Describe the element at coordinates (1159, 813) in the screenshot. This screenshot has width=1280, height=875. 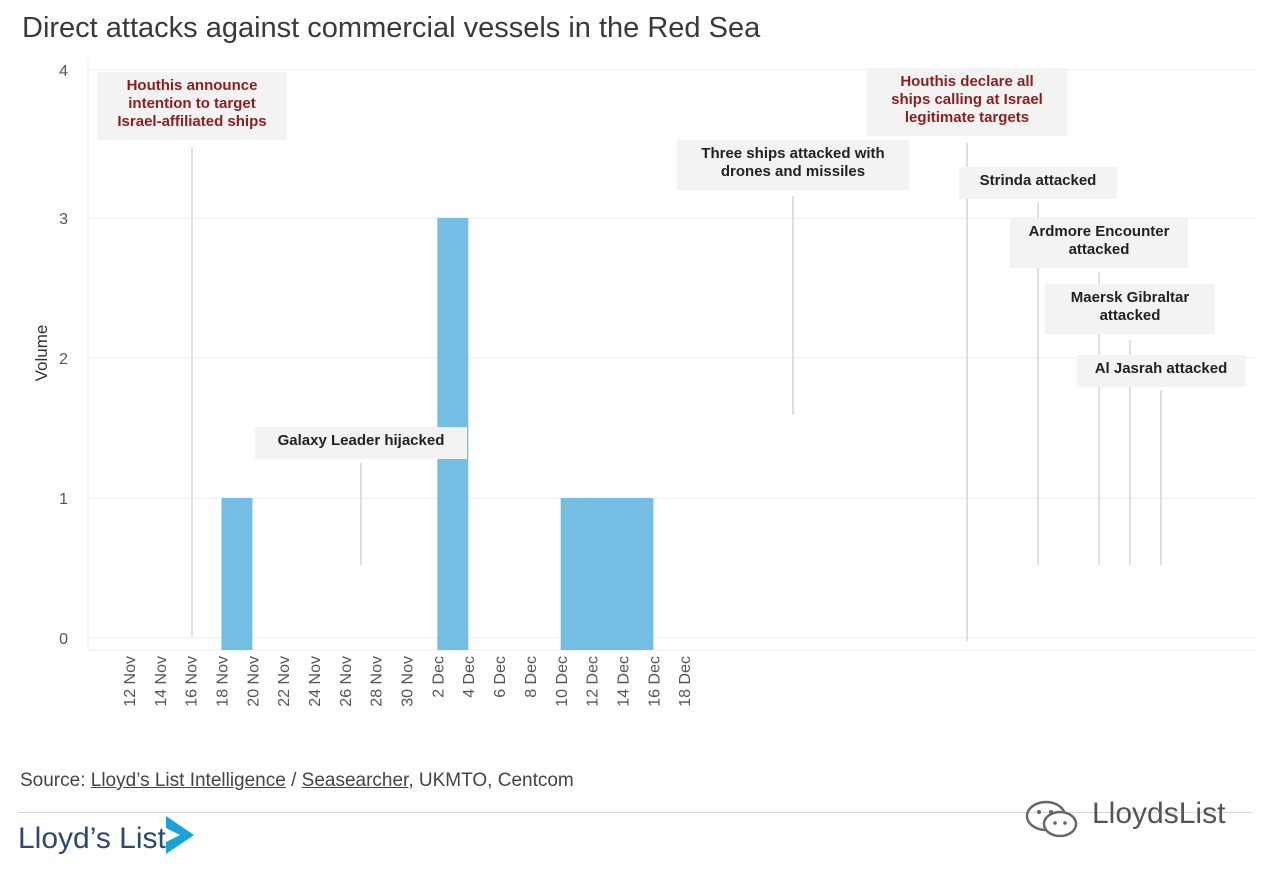
I see `watermark-text: LloydsList` at that location.